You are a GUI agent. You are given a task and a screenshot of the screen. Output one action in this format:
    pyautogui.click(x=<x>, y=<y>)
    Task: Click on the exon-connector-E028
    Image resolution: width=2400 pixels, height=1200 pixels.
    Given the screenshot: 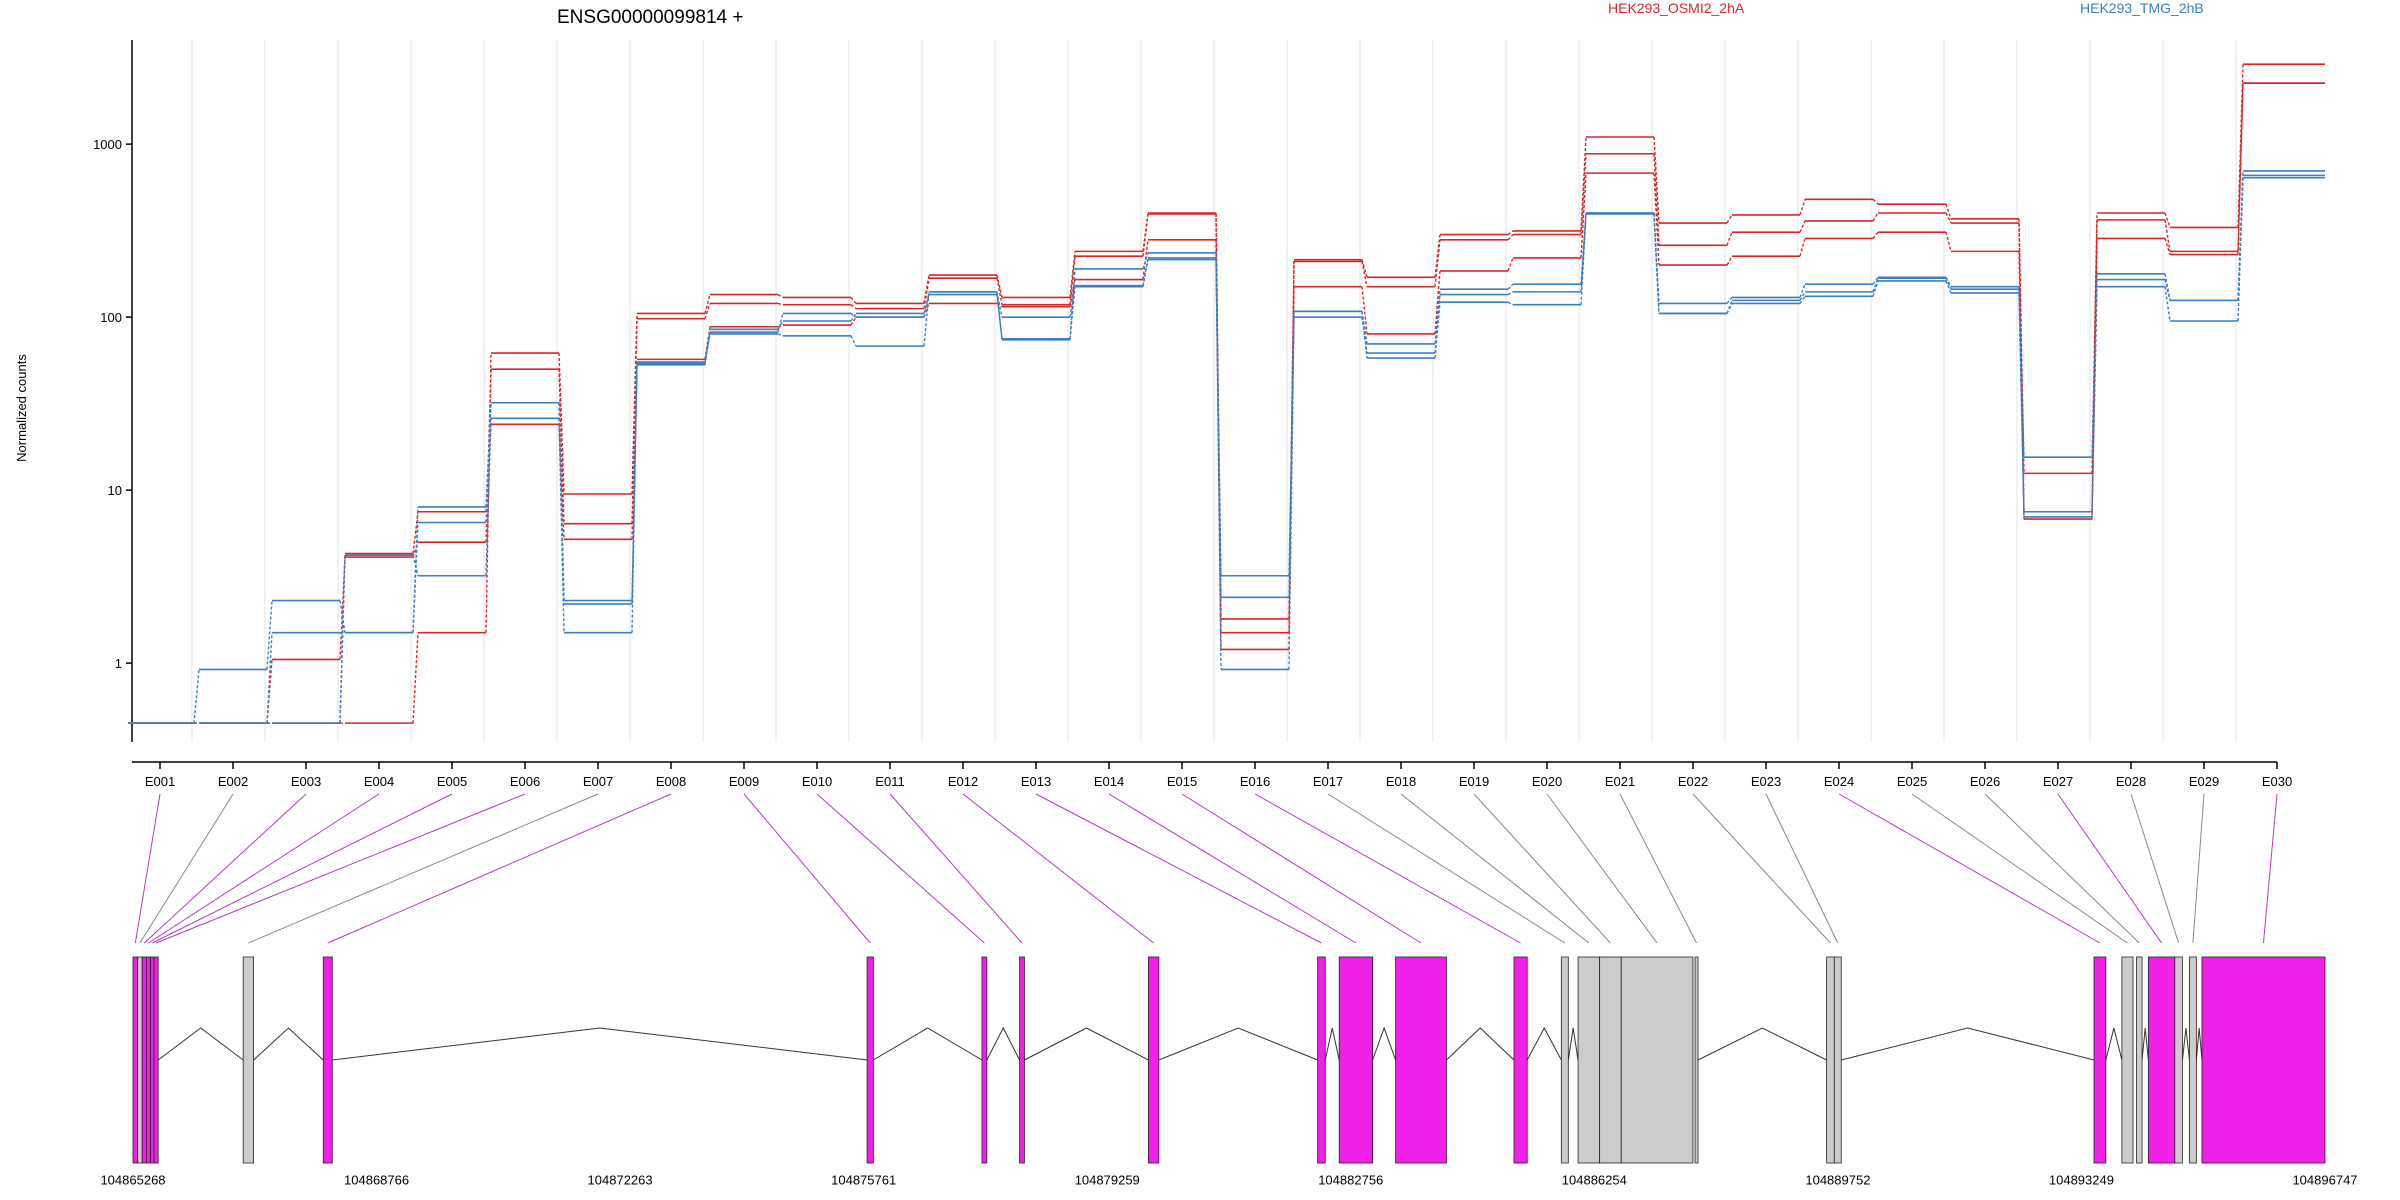 What is the action you would take?
    pyautogui.click(x=2155, y=868)
    